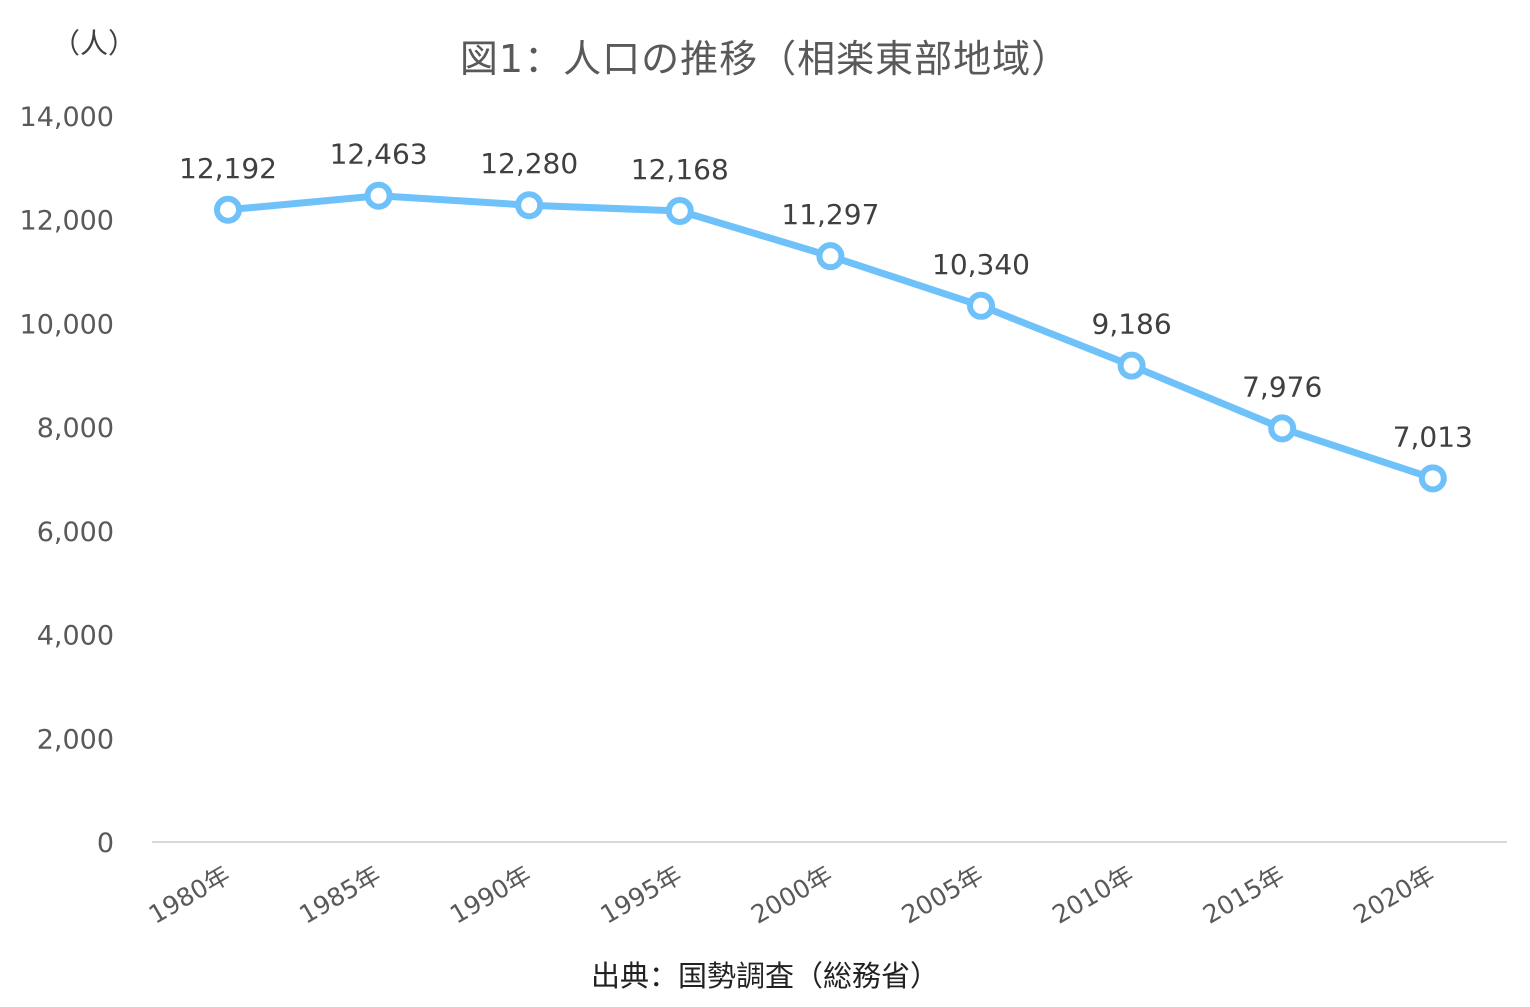  I want to click on x-tick-label: 1980年, so click(189, 894).